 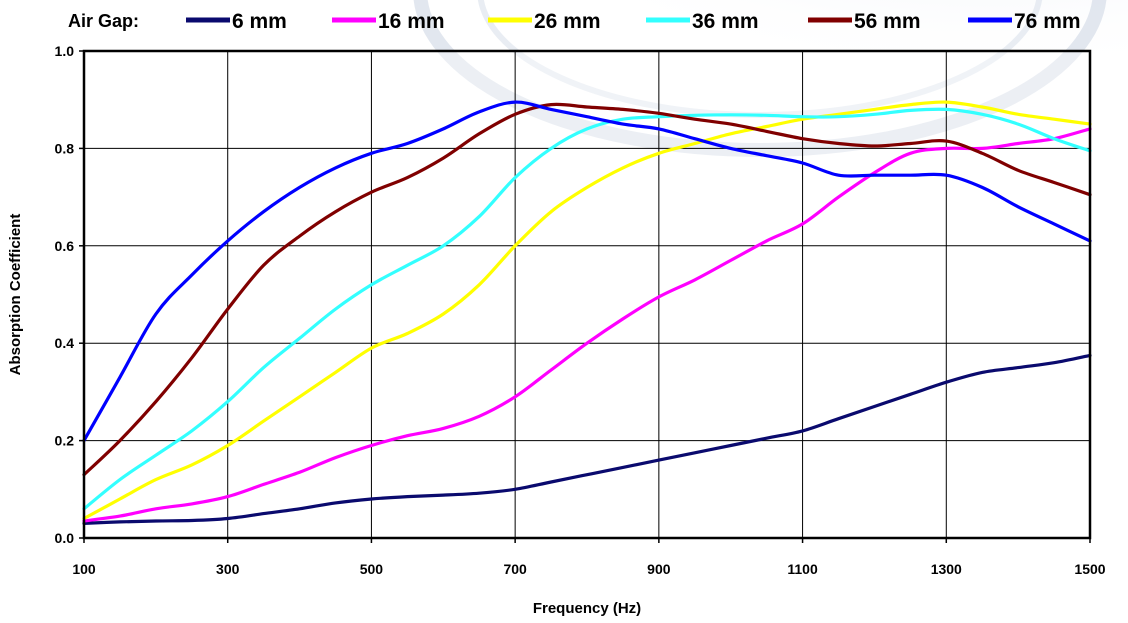 What do you see at coordinates (802, 569) in the screenshot?
I see `x-tick-label: 1100` at bounding box center [802, 569].